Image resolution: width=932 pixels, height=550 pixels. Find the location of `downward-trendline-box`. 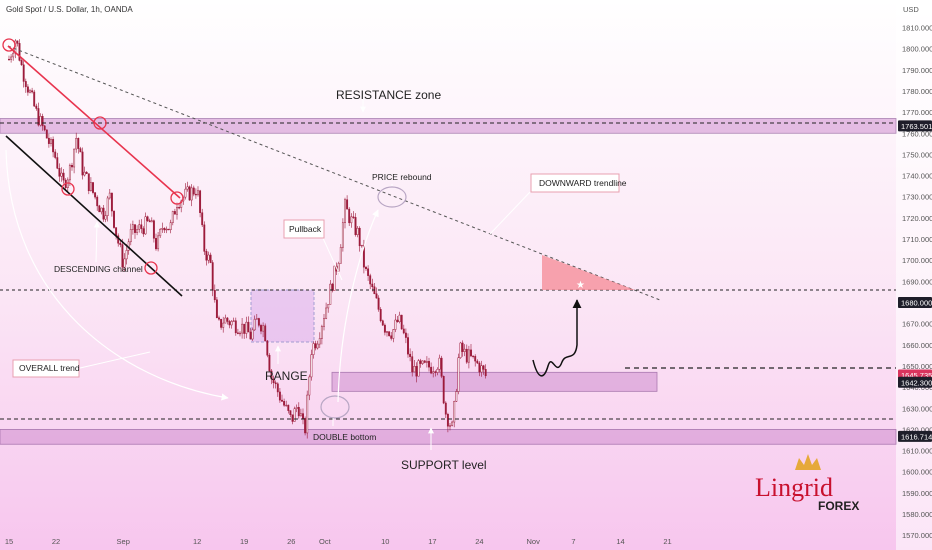

downward-trendline-box is located at coordinates (575, 183).